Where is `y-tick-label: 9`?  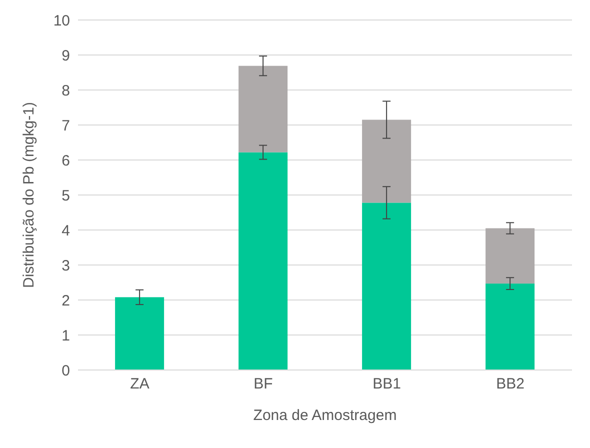 y-tick-label: 9 is located at coordinates (66, 55).